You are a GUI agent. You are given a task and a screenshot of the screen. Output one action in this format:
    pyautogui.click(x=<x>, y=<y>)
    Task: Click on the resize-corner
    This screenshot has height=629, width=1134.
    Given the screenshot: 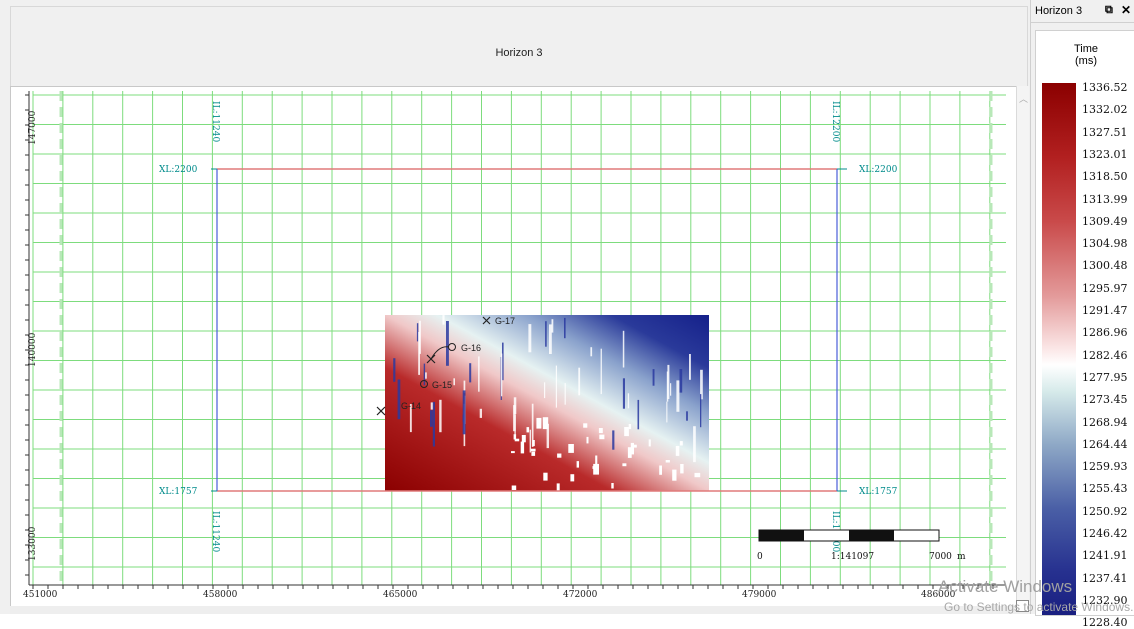 What is the action you would take?
    pyautogui.click(x=1022, y=606)
    